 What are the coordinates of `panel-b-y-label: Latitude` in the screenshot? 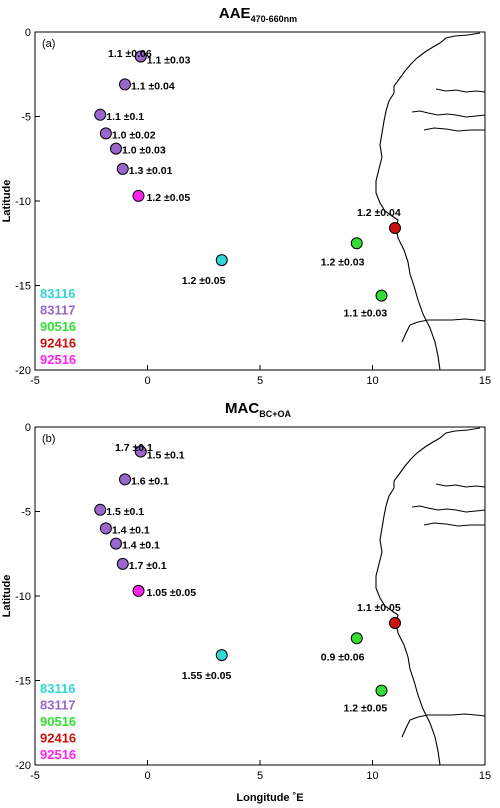 It's located at (7, 596).